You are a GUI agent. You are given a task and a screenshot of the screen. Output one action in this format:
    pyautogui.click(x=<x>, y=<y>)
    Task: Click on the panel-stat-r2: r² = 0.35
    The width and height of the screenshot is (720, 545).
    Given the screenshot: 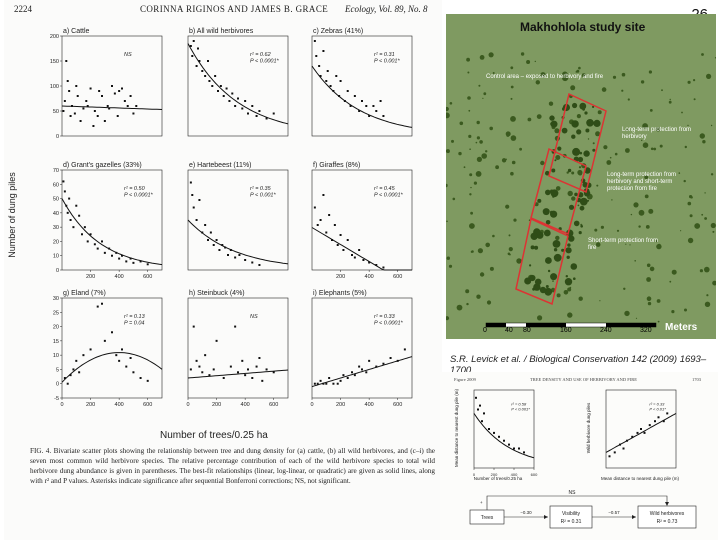 What is the action you would take?
    pyautogui.click(x=261, y=189)
    